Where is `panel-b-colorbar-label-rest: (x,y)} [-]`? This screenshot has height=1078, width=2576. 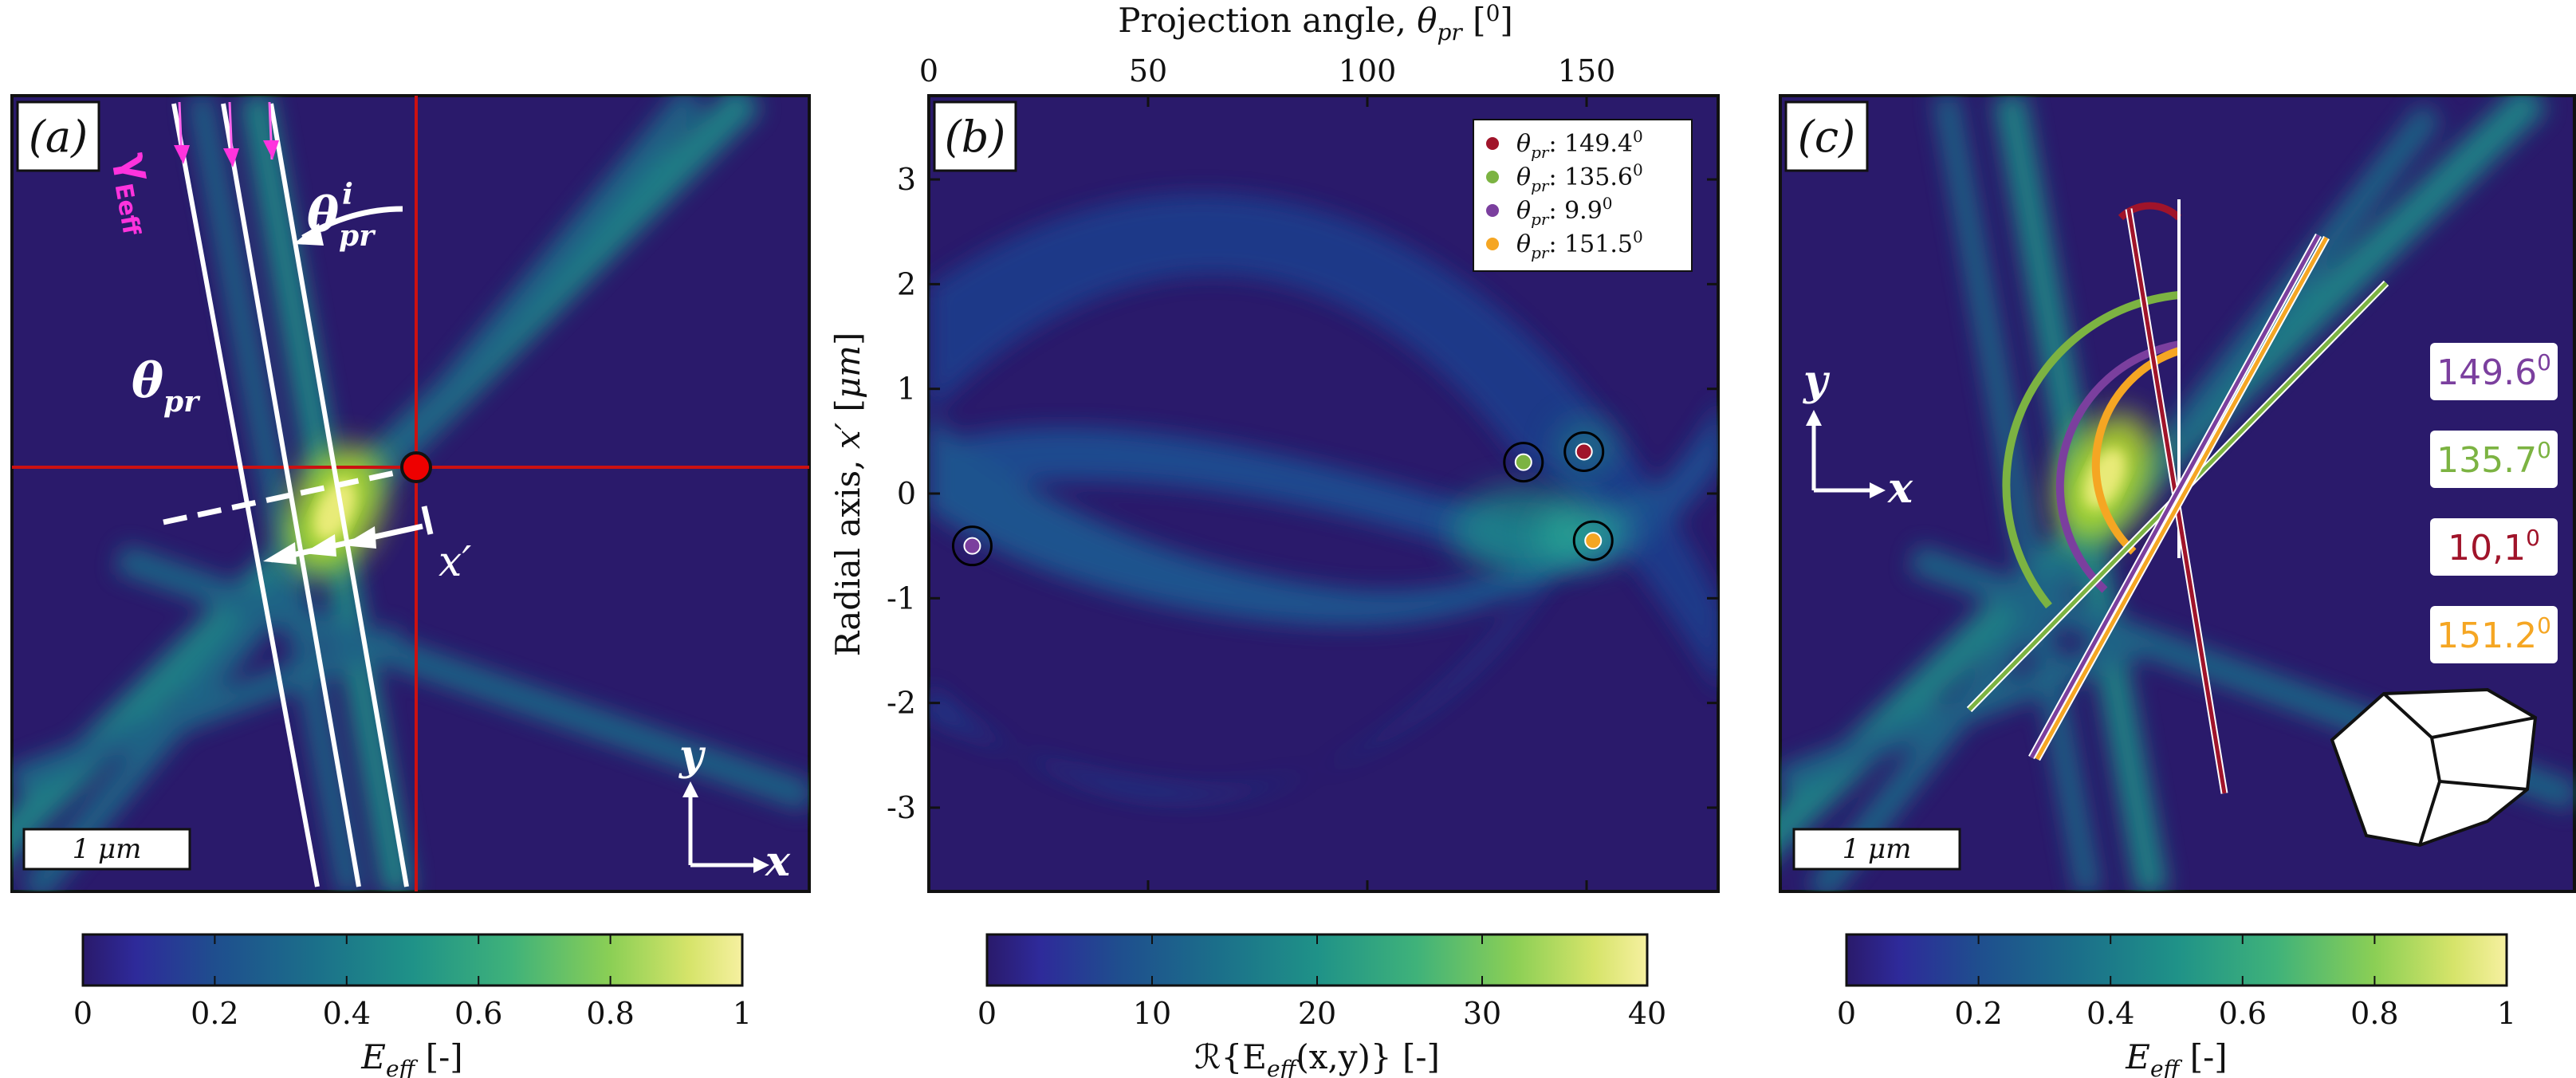 panel-b-colorbar-label-rest: (x,y)} [-] is located at coordinates (1368, 1056).